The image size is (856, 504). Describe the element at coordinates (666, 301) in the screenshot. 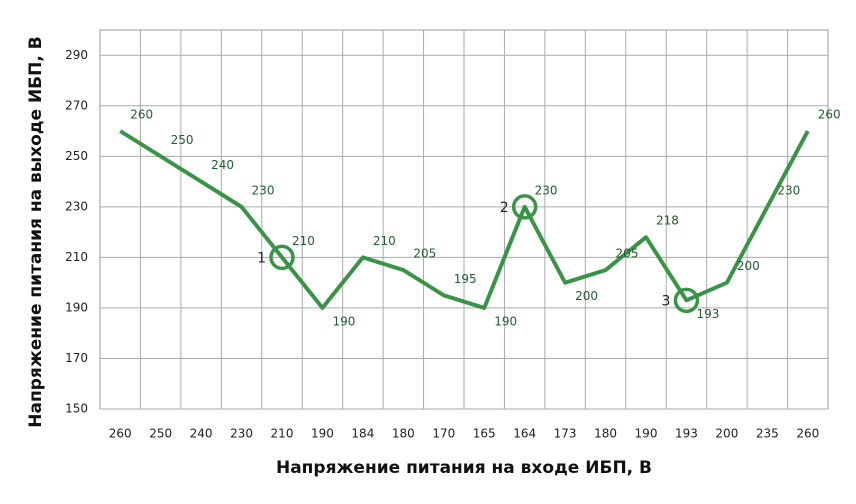

I see `marker-label: 3` at that location.